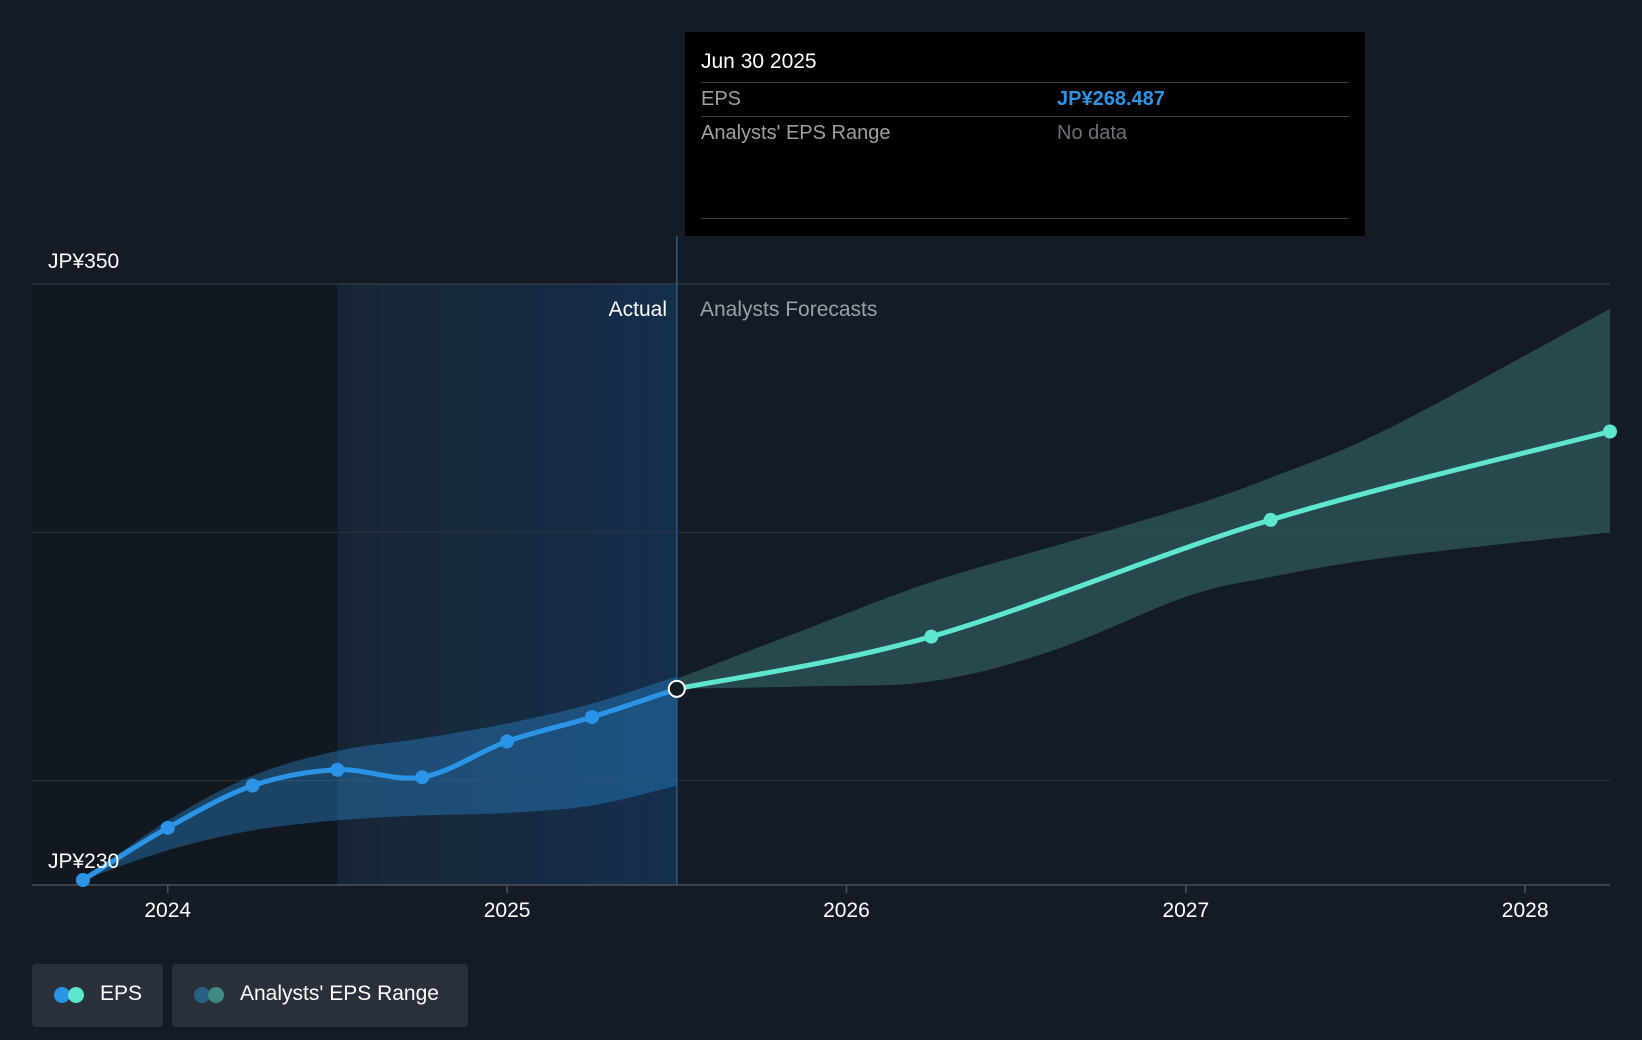  What do you see at coordinates (638, 309) in the screenshot?
I see `actual-label: Actual` at bounding box center [638, 309].